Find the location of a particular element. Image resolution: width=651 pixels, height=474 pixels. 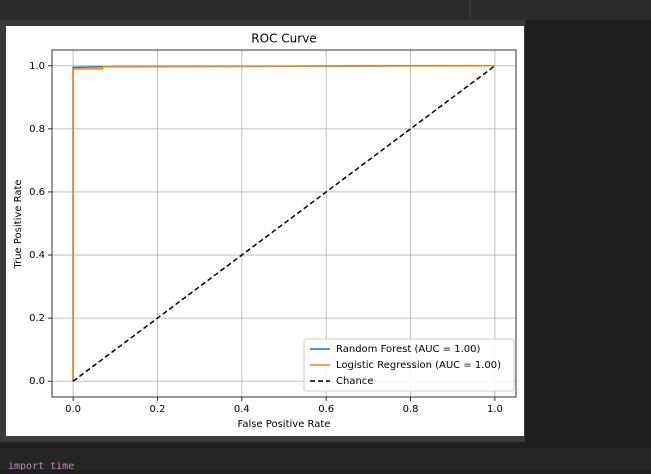

legend-label: Chance is located at coordinates (354, 381).